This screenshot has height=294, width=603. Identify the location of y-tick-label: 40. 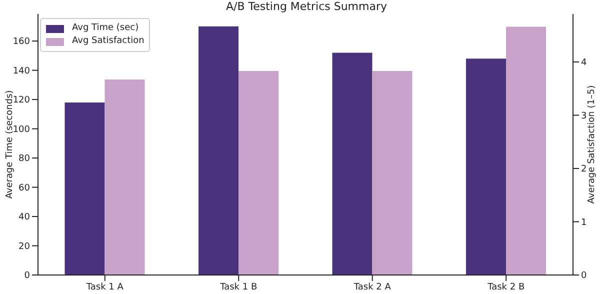
(24, 217).